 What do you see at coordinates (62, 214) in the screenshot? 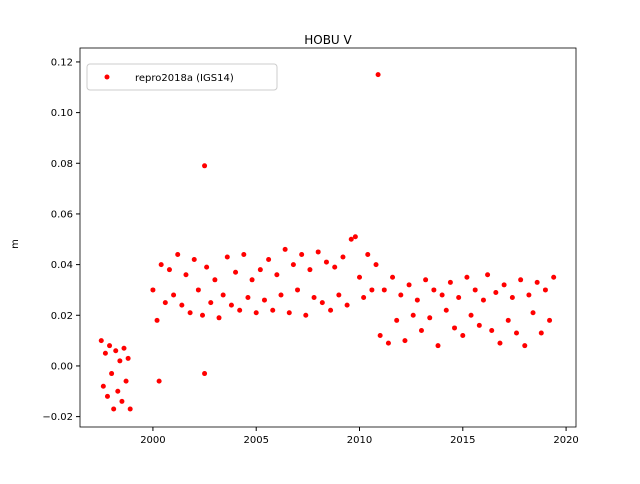
I see `y-tick-label: 0.06` at bounding box center [62, 214].